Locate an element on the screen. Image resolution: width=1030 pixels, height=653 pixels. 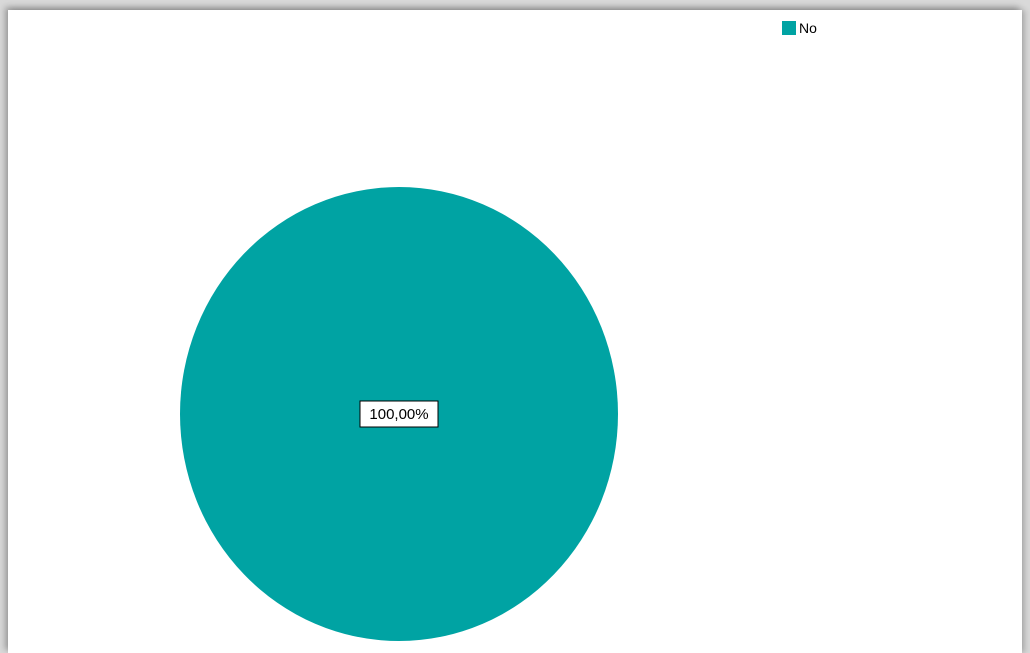
pie-data-label: 100,00% is located at coordinates (399, 414).